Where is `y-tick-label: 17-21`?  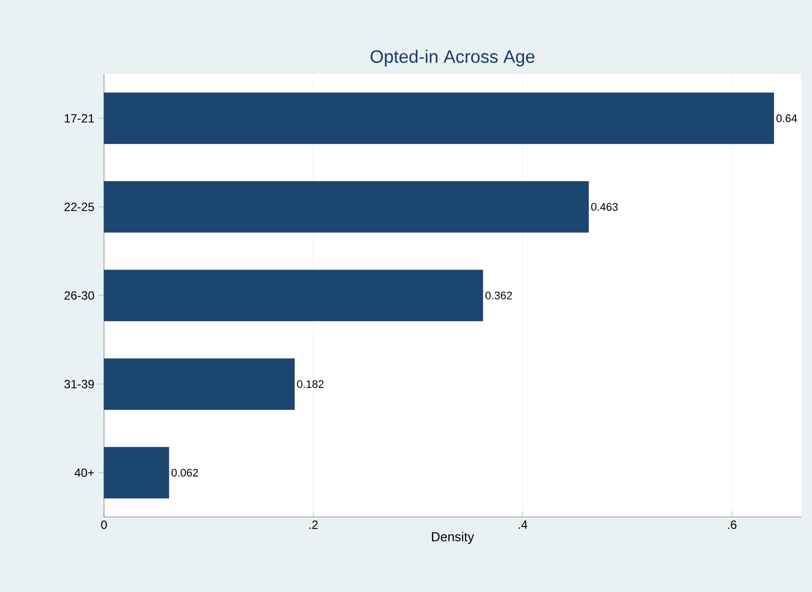 y-tick-label: 17-21 is located at coordinates (79, 118).